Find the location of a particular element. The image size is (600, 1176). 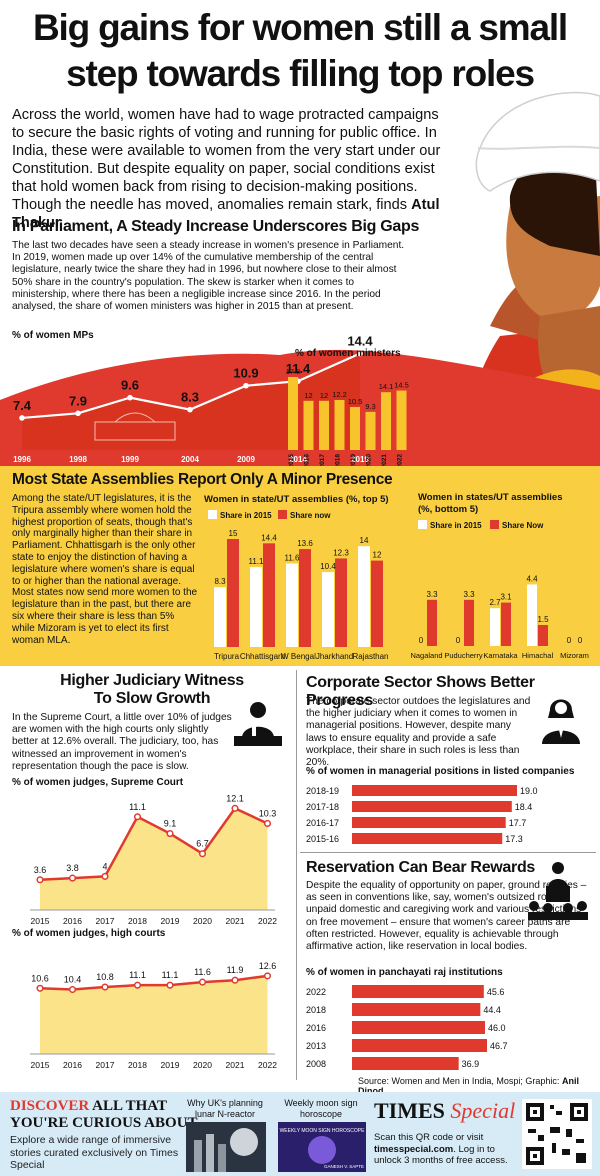

panchayati-category-label: 2022 is located at coordinates (316, 992).